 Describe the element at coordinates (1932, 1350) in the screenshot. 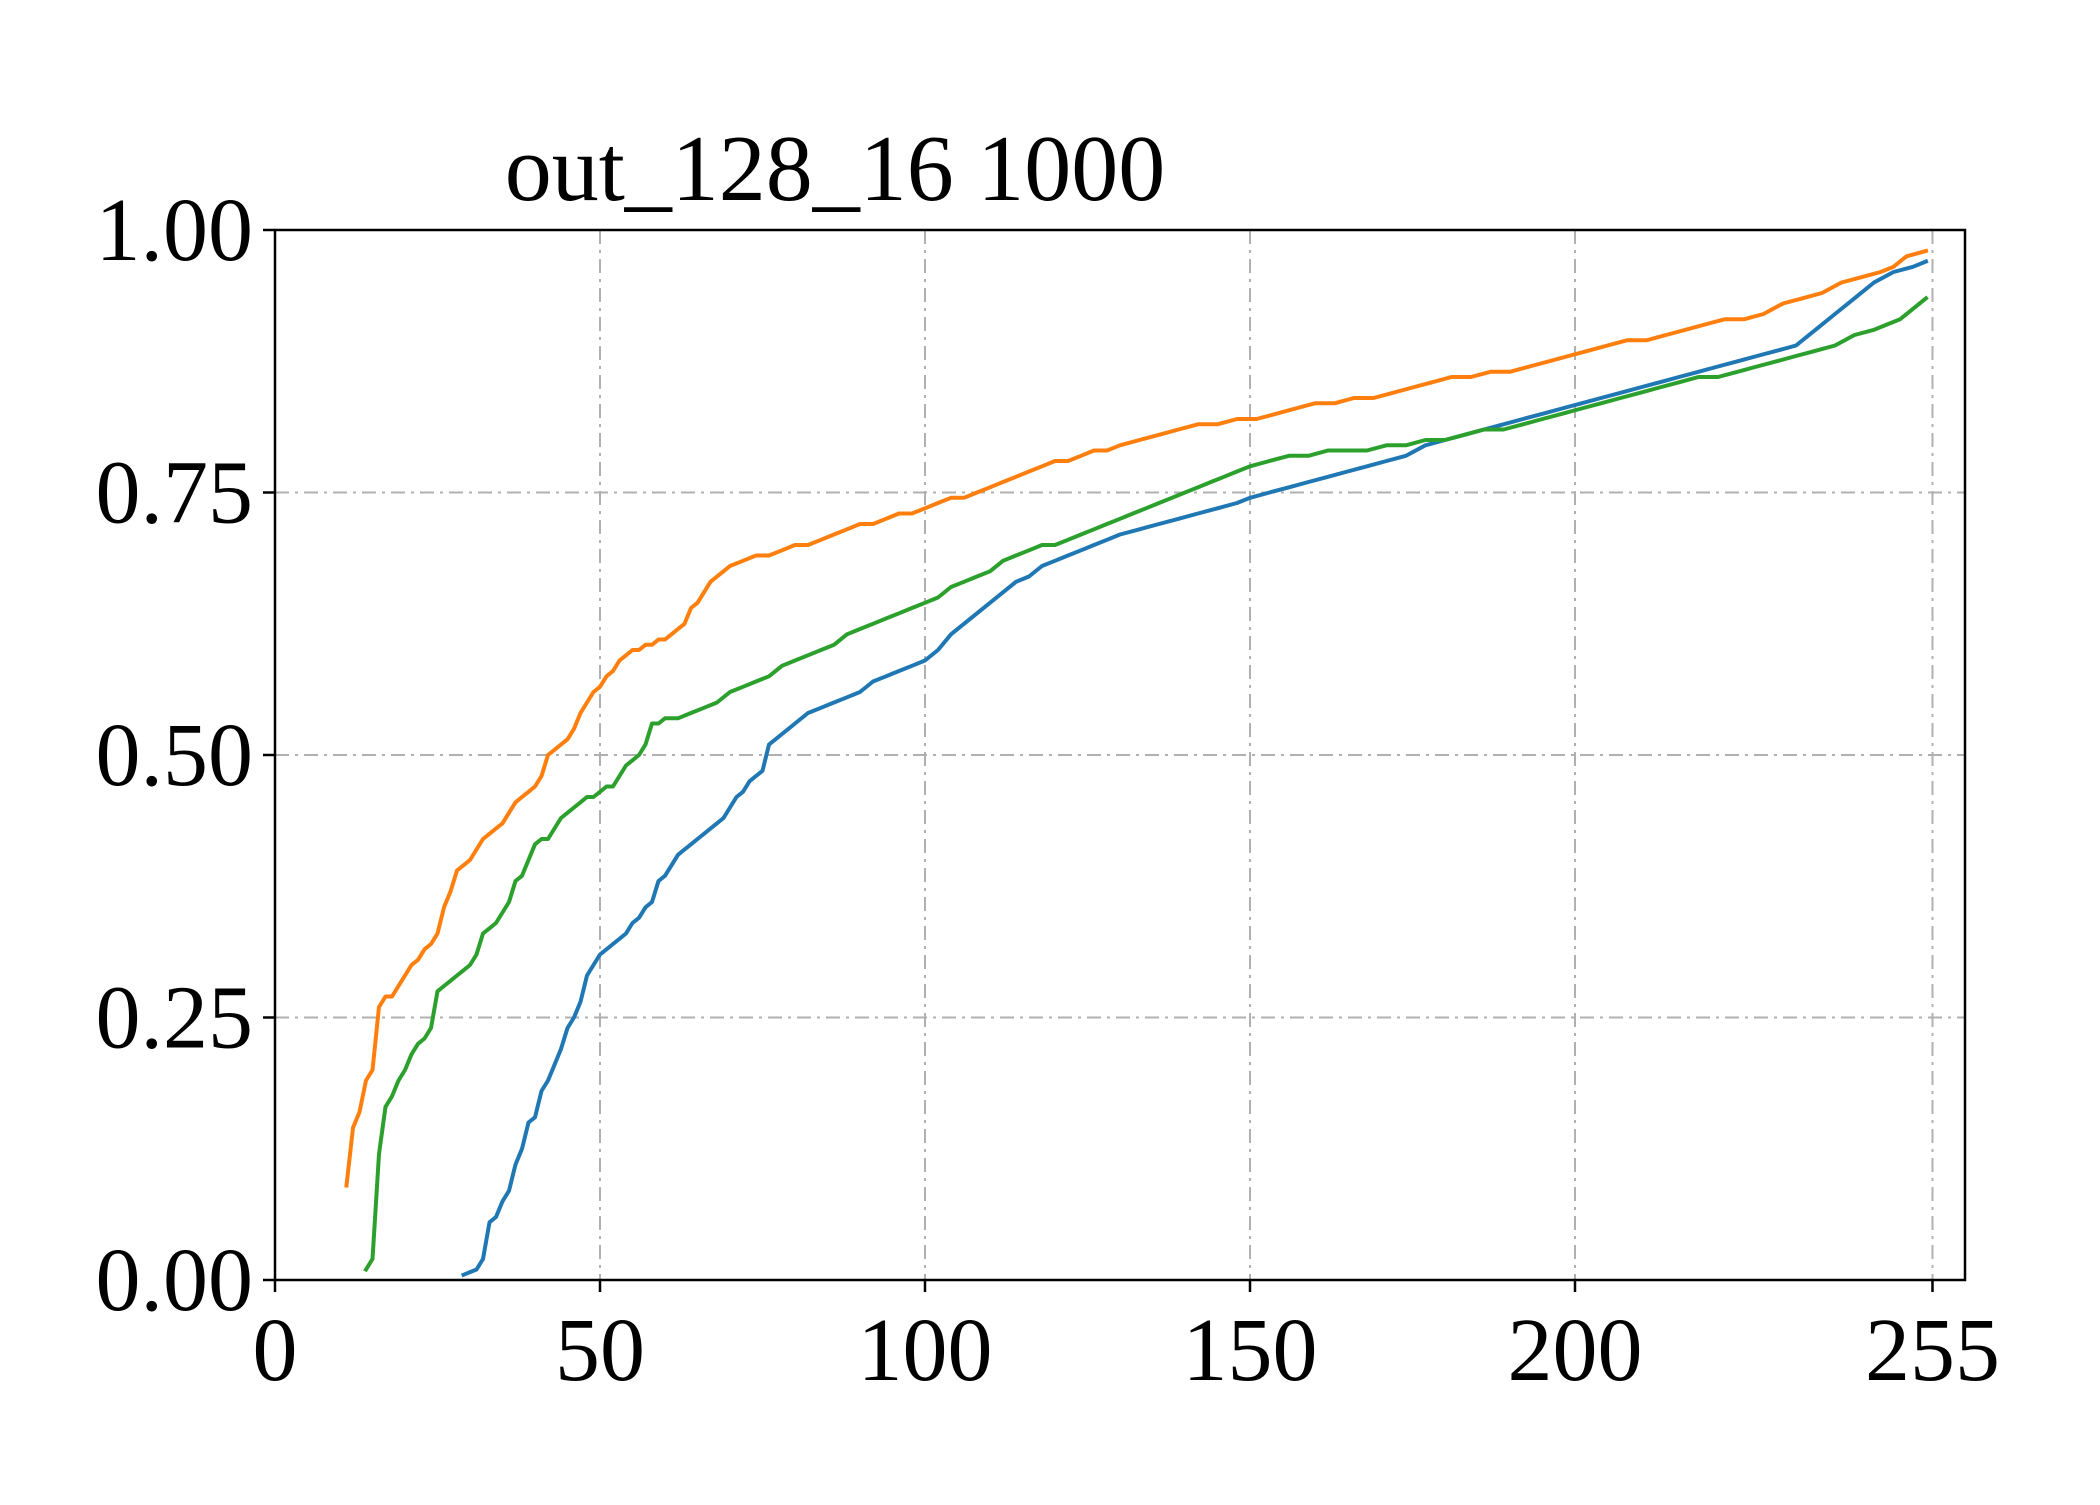

I see `x-tick-label: 255` at that location.